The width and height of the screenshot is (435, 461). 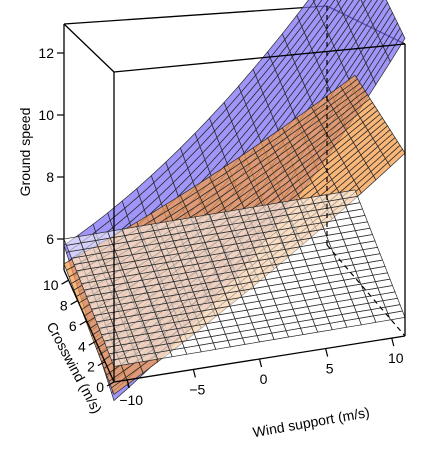 I want to click on z-tick-label: 8, so click(x=50, y=177).